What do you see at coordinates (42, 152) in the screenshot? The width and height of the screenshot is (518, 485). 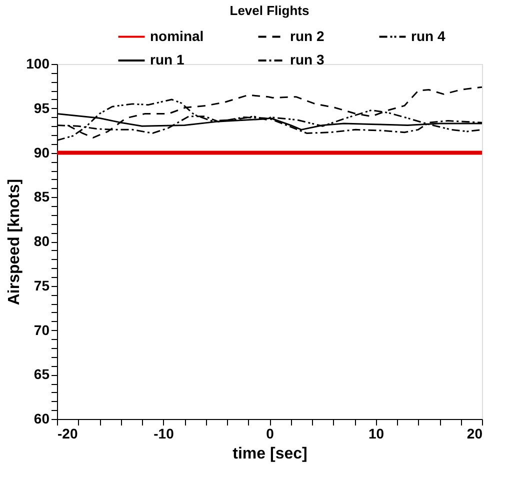 I see `y-tick-label: 90` at bounding box center [42, 152].